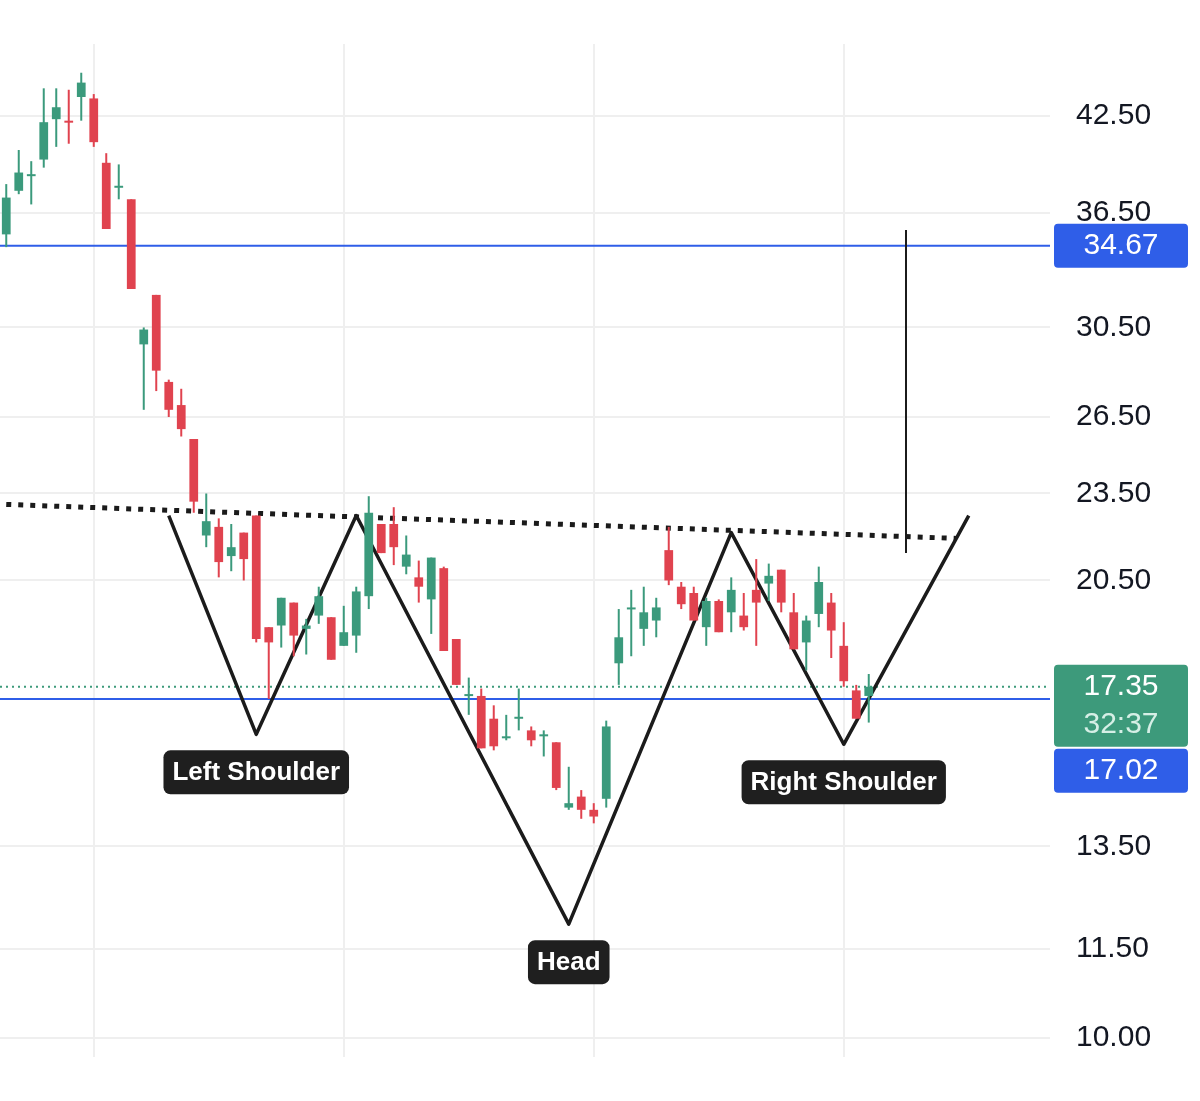 The image size is (1200, 1101). Describe the element at coordinates (843, 781) in the screenshot. I see `annotation: Right Shoulder` at that location.